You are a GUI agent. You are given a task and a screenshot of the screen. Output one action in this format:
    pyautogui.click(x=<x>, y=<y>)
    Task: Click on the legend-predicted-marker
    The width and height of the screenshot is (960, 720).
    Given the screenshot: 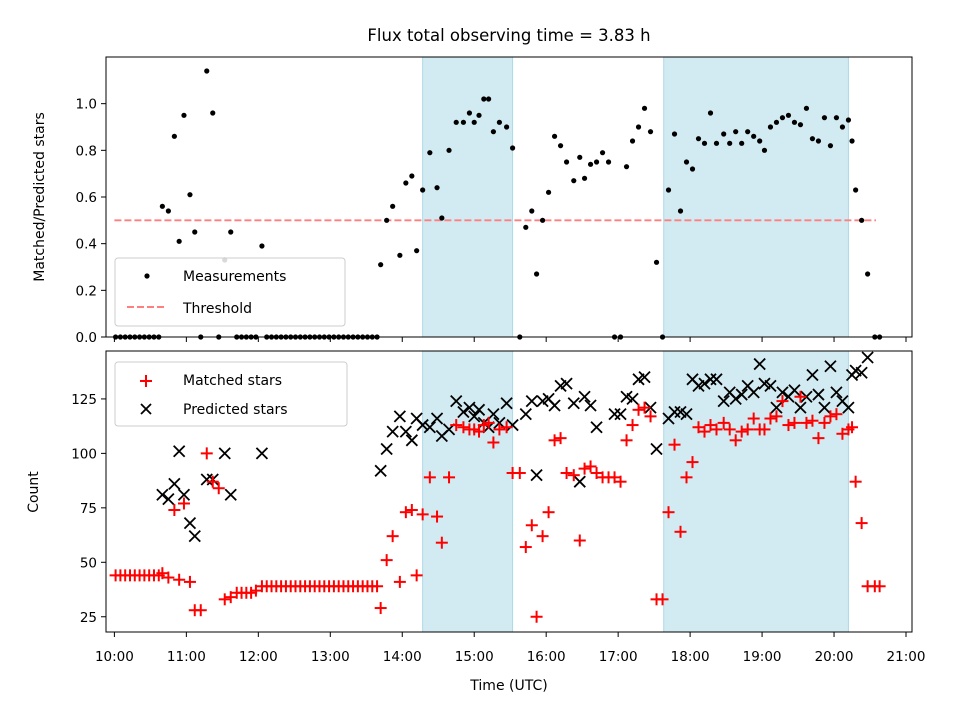 What is the action you would take?
    pyautogui.click(x=146, y=409)
    